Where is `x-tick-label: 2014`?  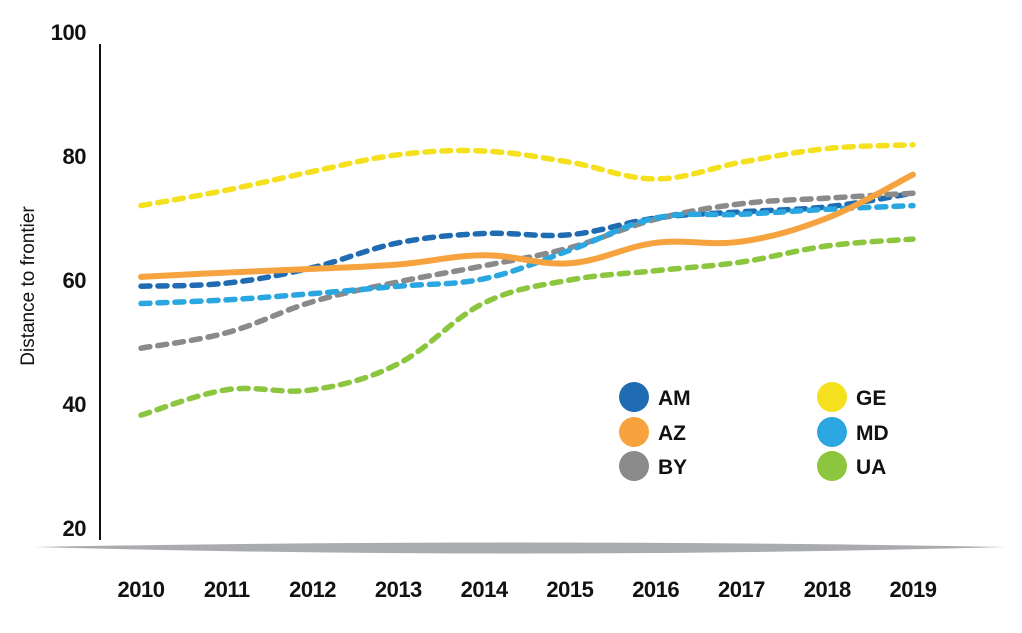
x-tick-label: 2014 is located at coordinates (485, 589).